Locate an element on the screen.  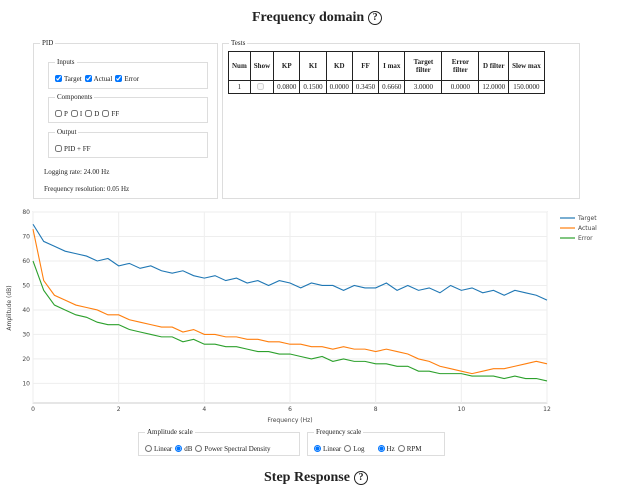
option-label: Power Spectral Density is located at coordinates (237, 449).